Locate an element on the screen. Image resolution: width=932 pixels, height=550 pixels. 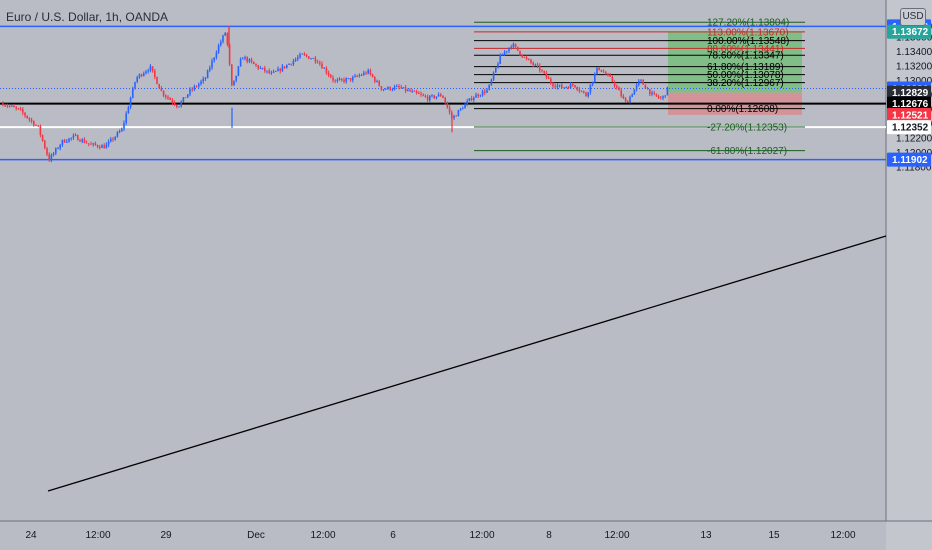
y-tick-label: 1.12200 is located at coordinates (914, 139).